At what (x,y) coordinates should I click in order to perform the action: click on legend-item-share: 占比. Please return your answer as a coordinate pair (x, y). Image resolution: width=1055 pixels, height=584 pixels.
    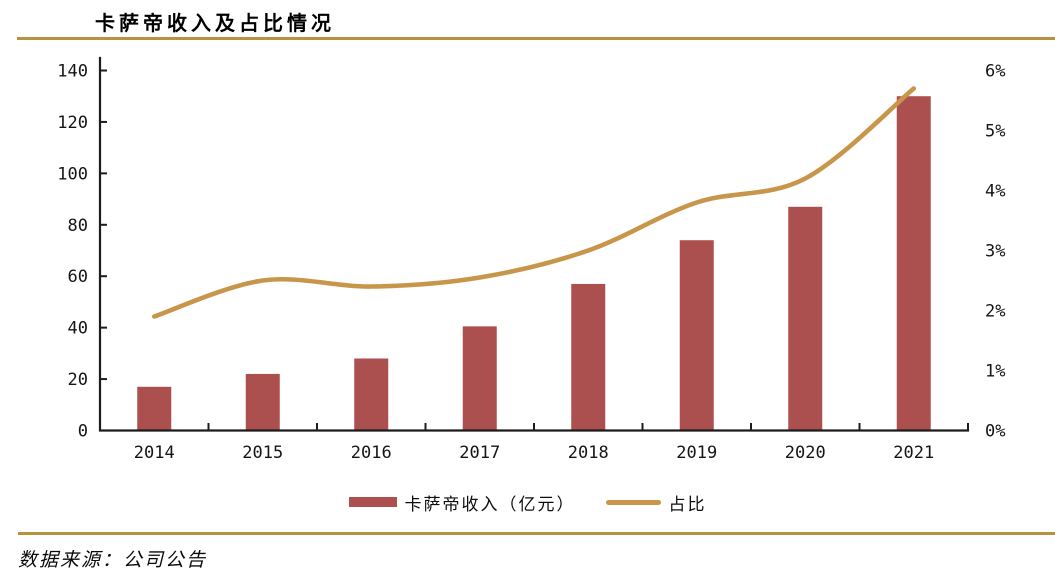
    Looking at the image, I should click on (656, 502).